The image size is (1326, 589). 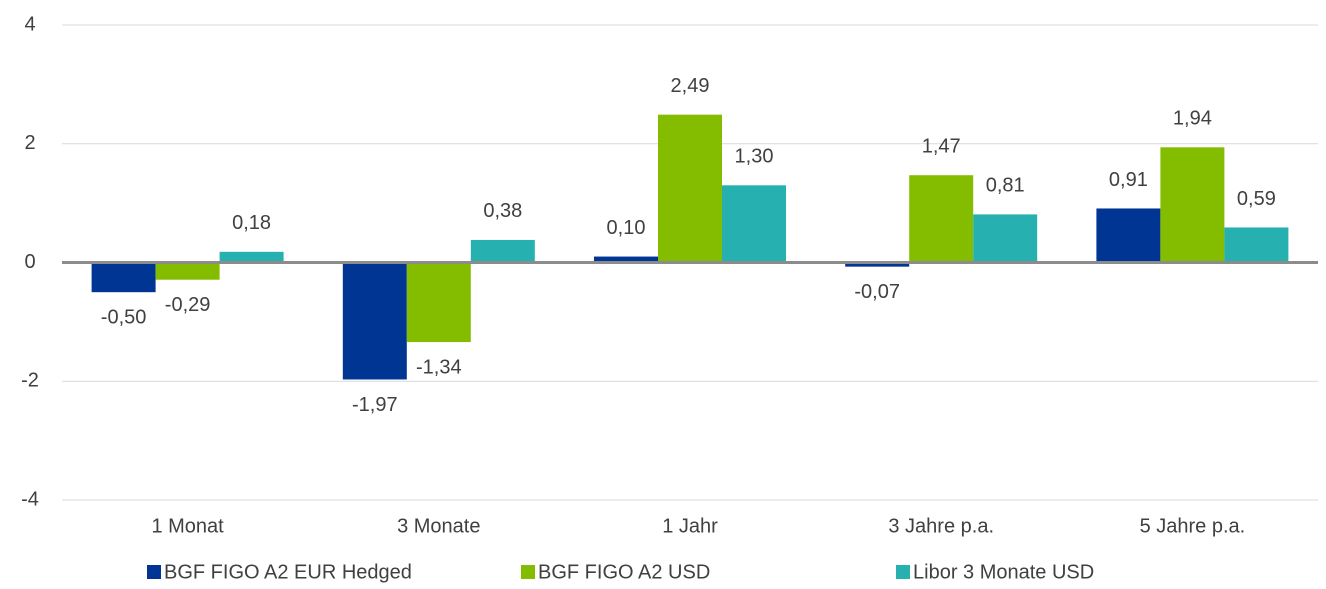 I want to click on y-tick-label: 0, so click(x=29, y=262).